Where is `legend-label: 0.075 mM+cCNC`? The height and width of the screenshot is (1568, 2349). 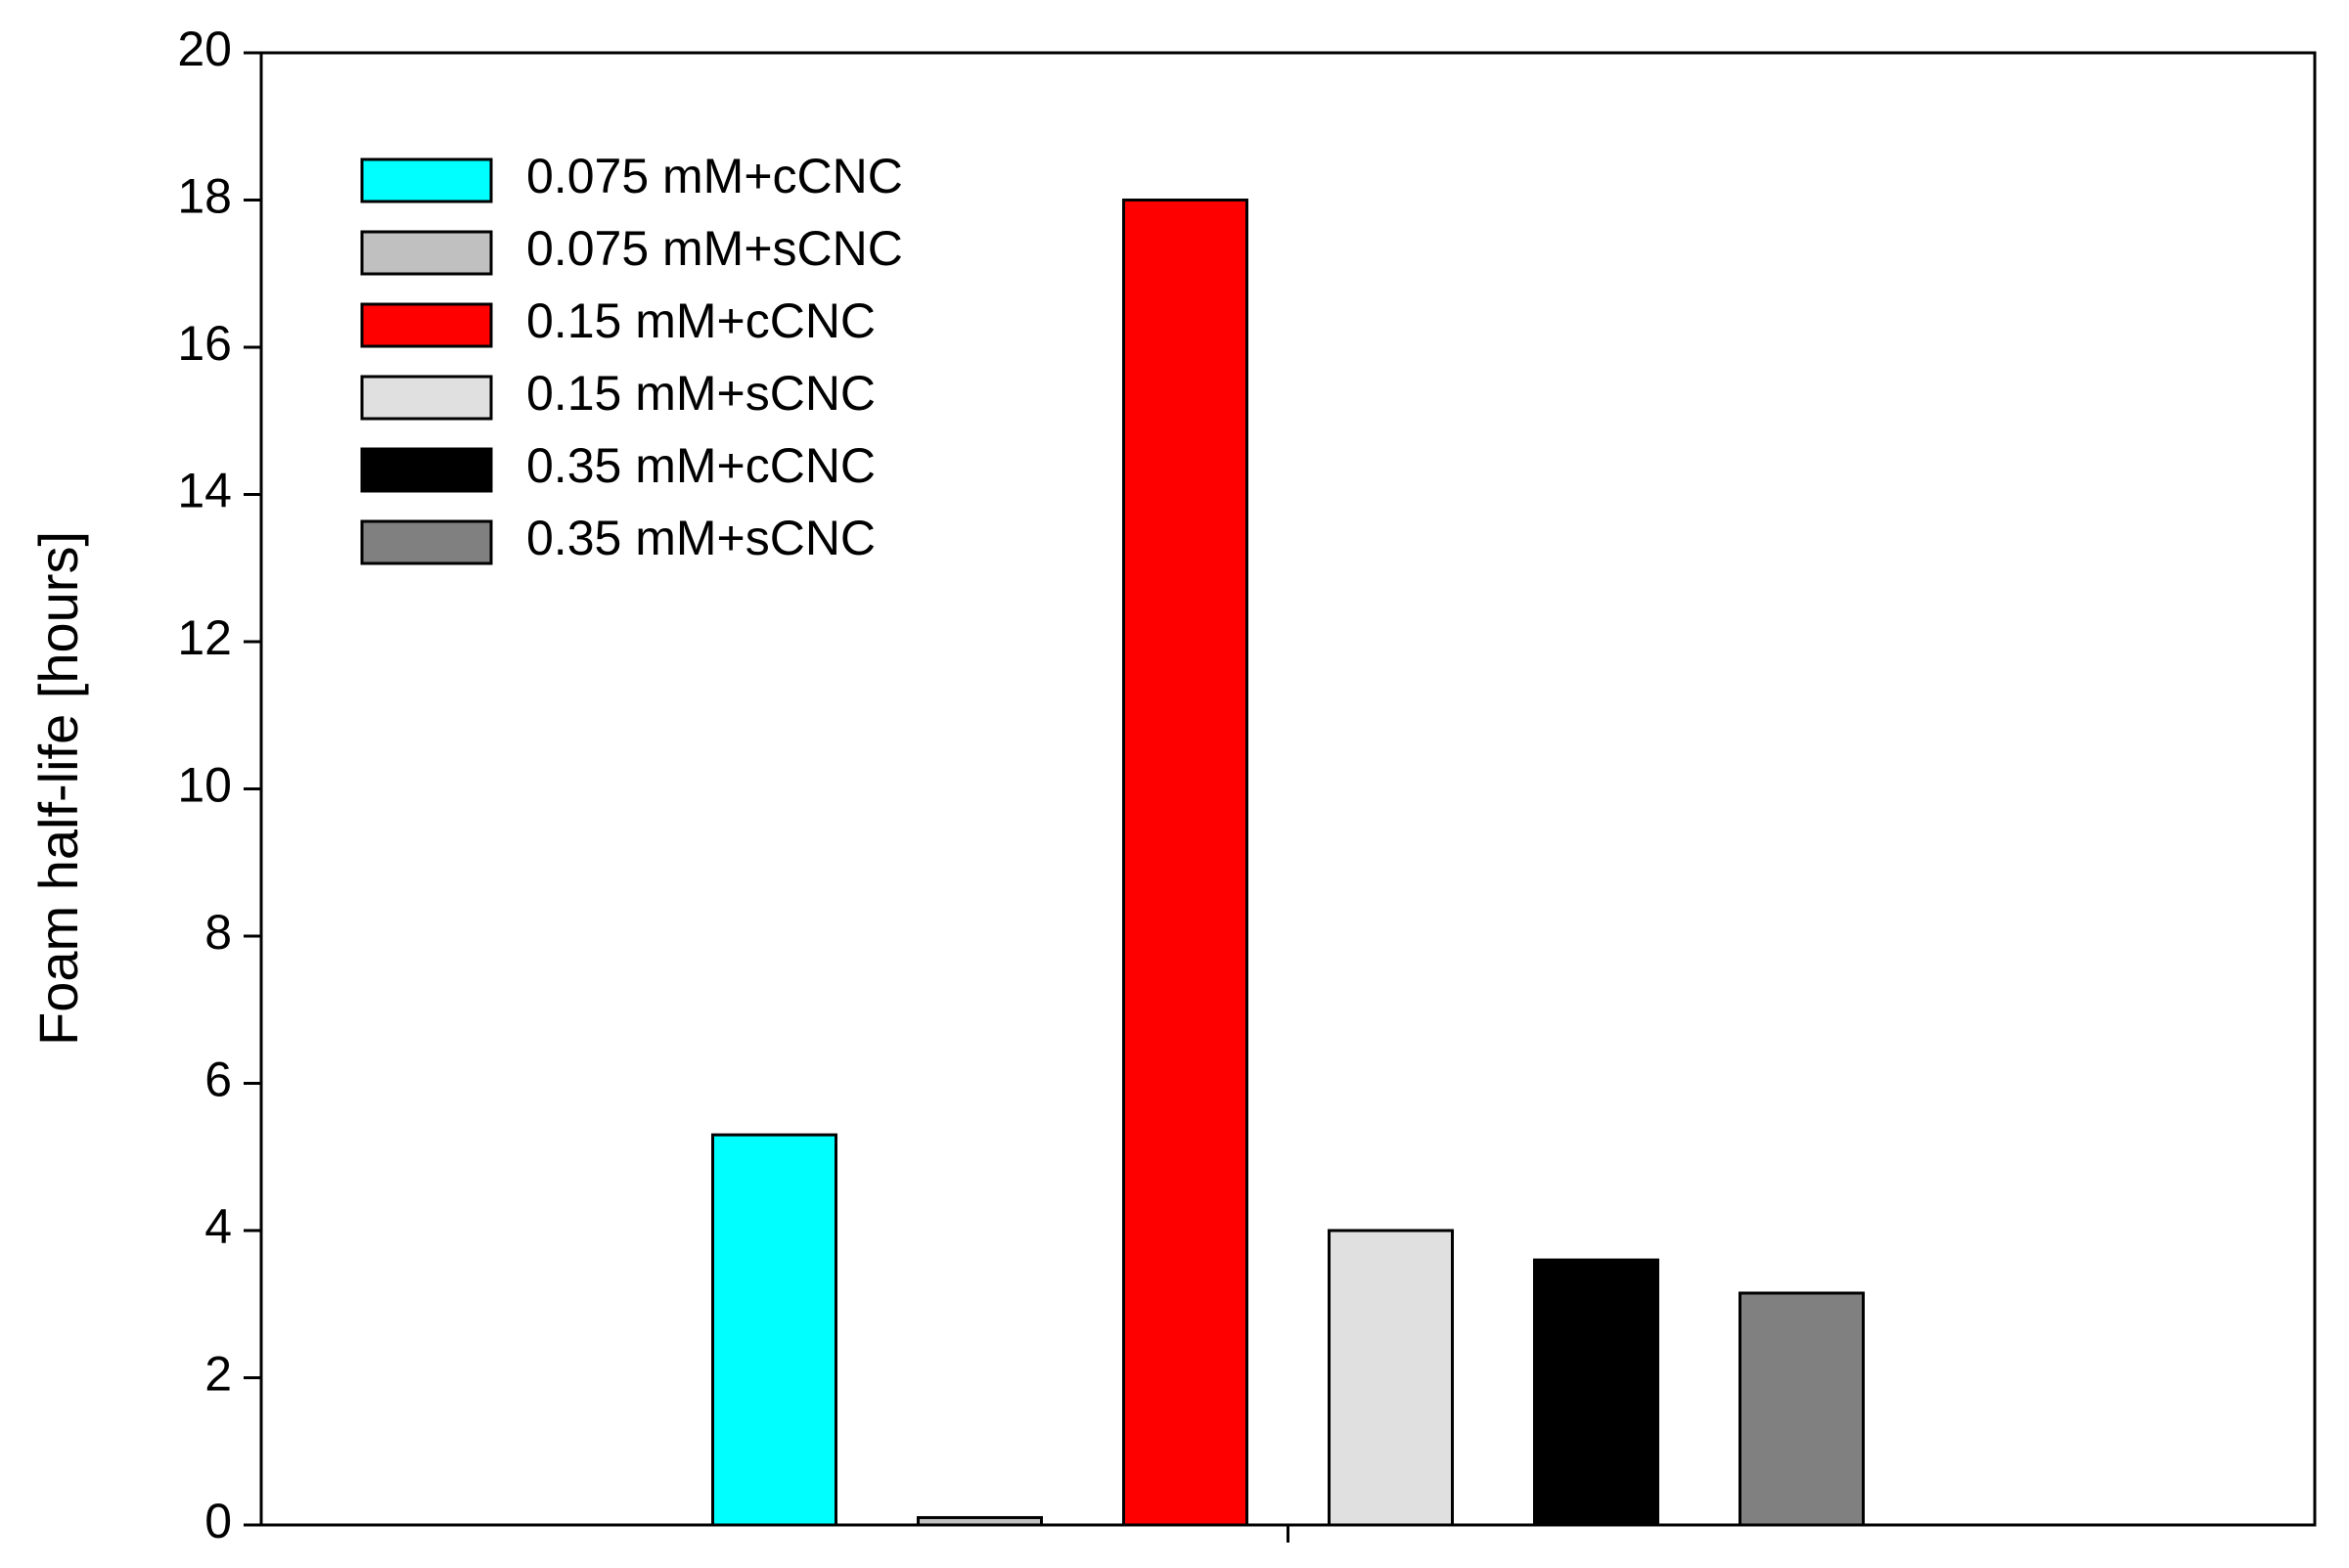
legend-label: 0.075 mM+cCNC is located at coordinates (714, 176).